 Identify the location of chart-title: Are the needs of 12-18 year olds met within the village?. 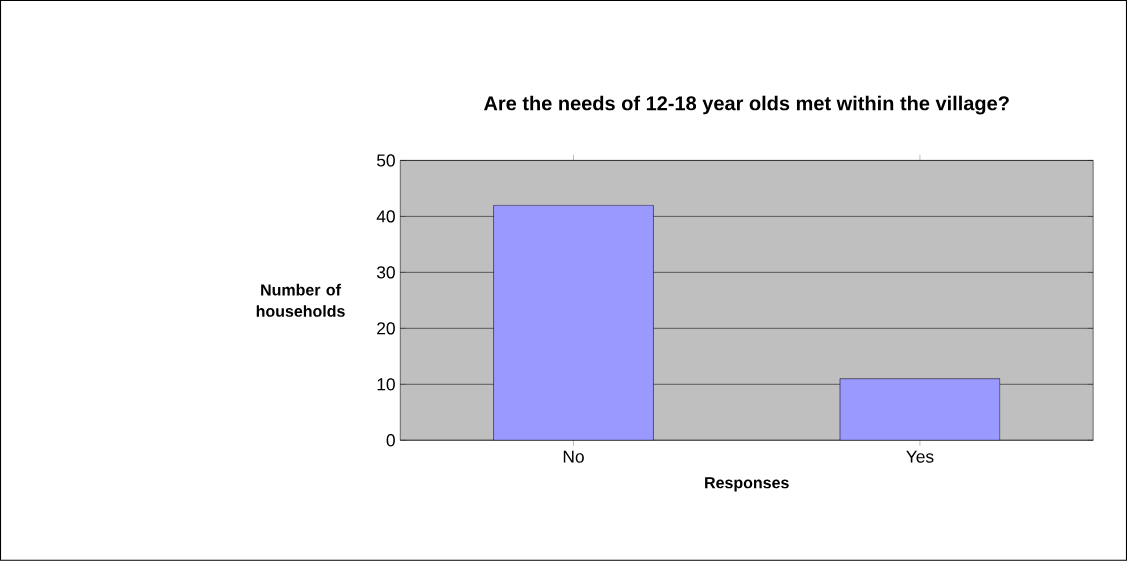
(746, 105).